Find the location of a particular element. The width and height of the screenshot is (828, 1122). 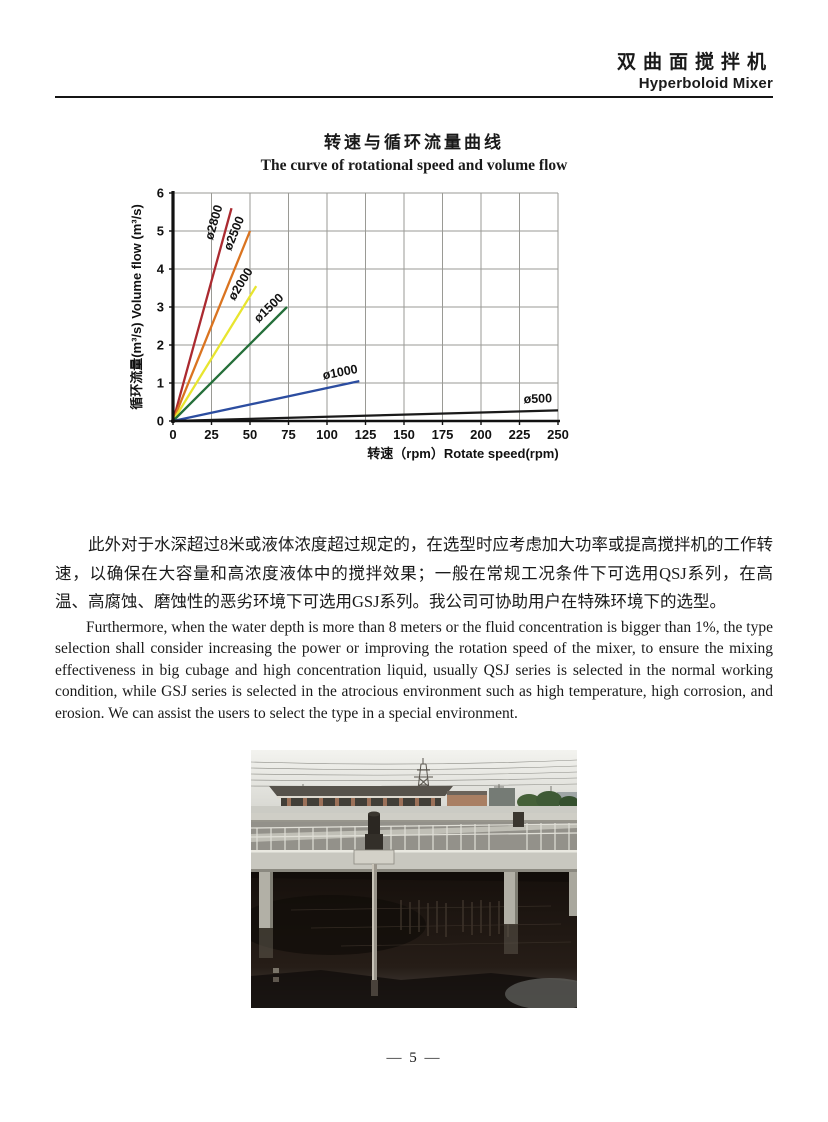

beam-shadow is located at coordinates (414, 877).